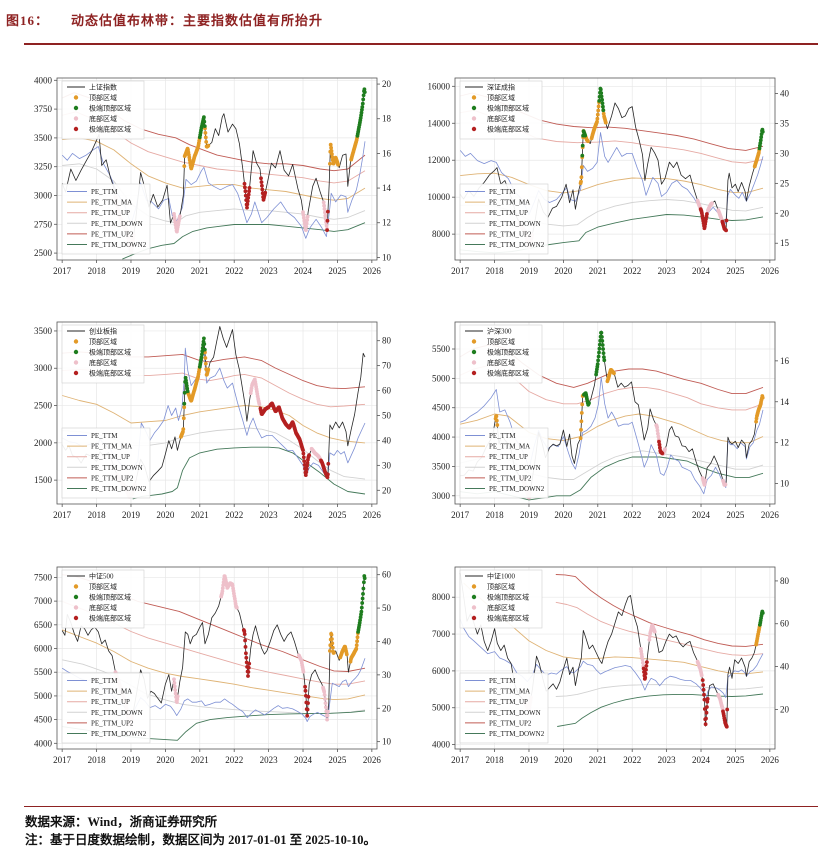 Image resolution: width=826 pixels, height=860 pixels. Describe the element at coordinates (103, 87) in the screenshot. I see `legend-index-name: 上证指数` at that location.